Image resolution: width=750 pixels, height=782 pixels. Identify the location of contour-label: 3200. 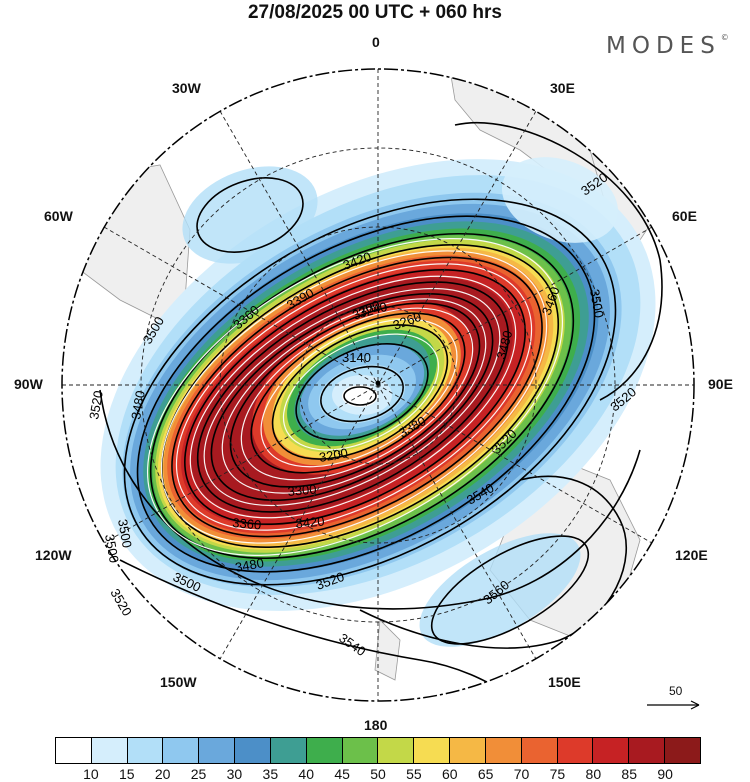
(333, 455).